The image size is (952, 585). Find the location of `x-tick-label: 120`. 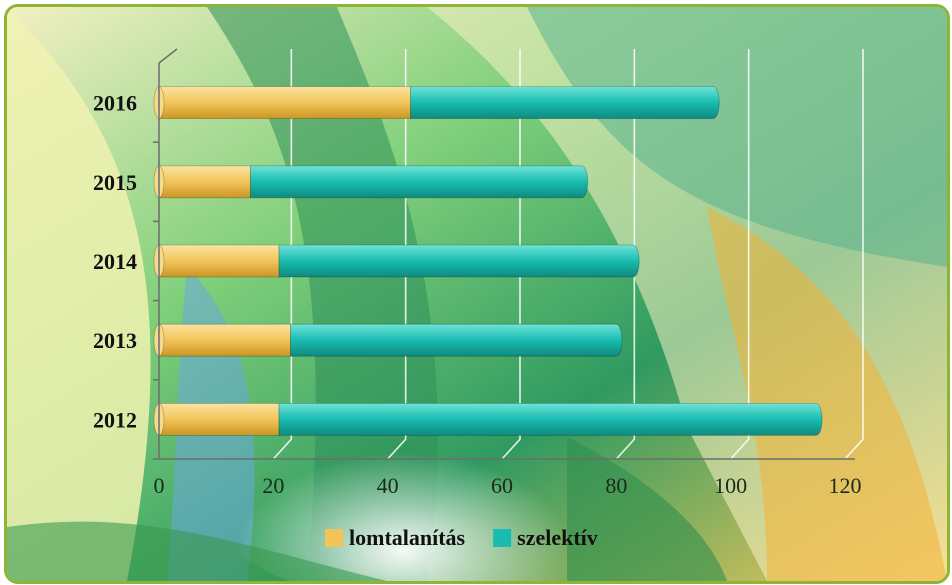

x-tick-label: 120 is located at coordinates (845, 485).